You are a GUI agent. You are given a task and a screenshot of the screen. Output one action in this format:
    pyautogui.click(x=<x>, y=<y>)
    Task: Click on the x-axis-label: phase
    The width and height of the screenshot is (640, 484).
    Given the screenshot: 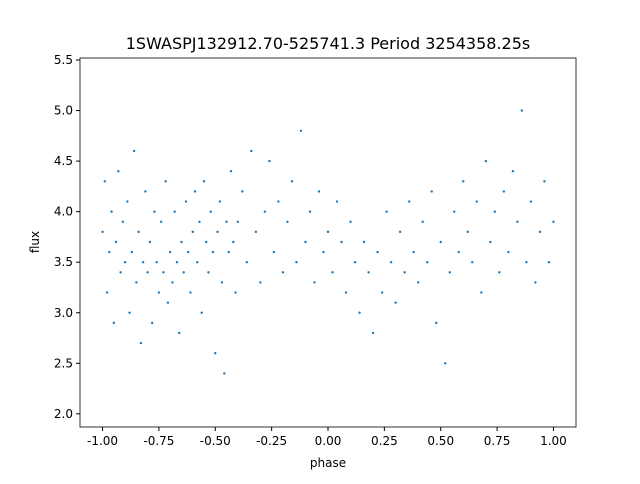 What is the action you would take?
    pyautogui.click(x=328, y=463)
    